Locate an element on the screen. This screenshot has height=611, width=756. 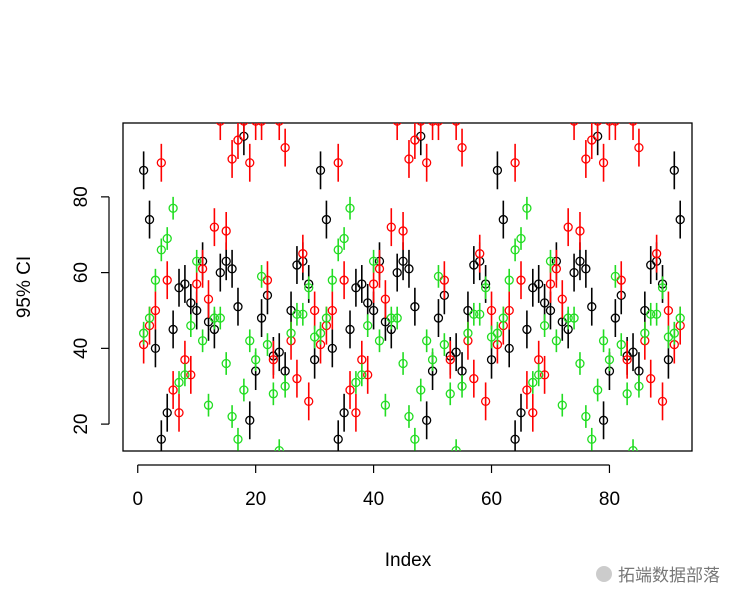
watermark: 拓端数据部落 is located at coordinates (669, 575).